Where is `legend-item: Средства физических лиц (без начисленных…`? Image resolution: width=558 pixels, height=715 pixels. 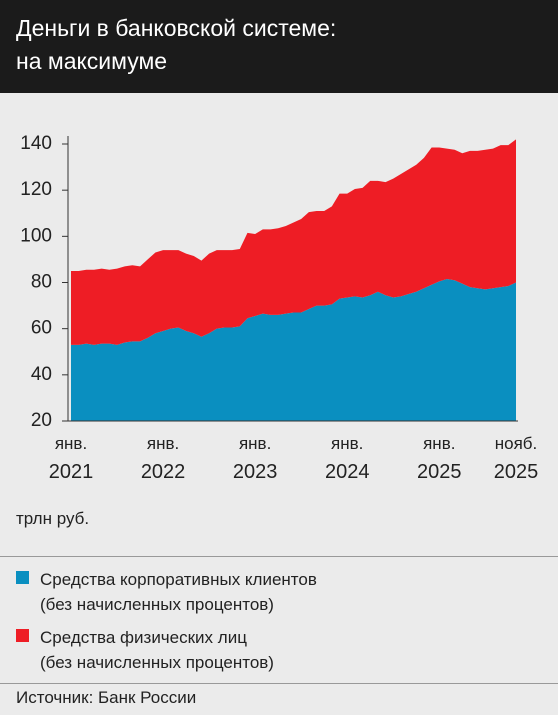 legend-item: Средства физических лиц (без начисленных… is located at coordinates (279, 654).